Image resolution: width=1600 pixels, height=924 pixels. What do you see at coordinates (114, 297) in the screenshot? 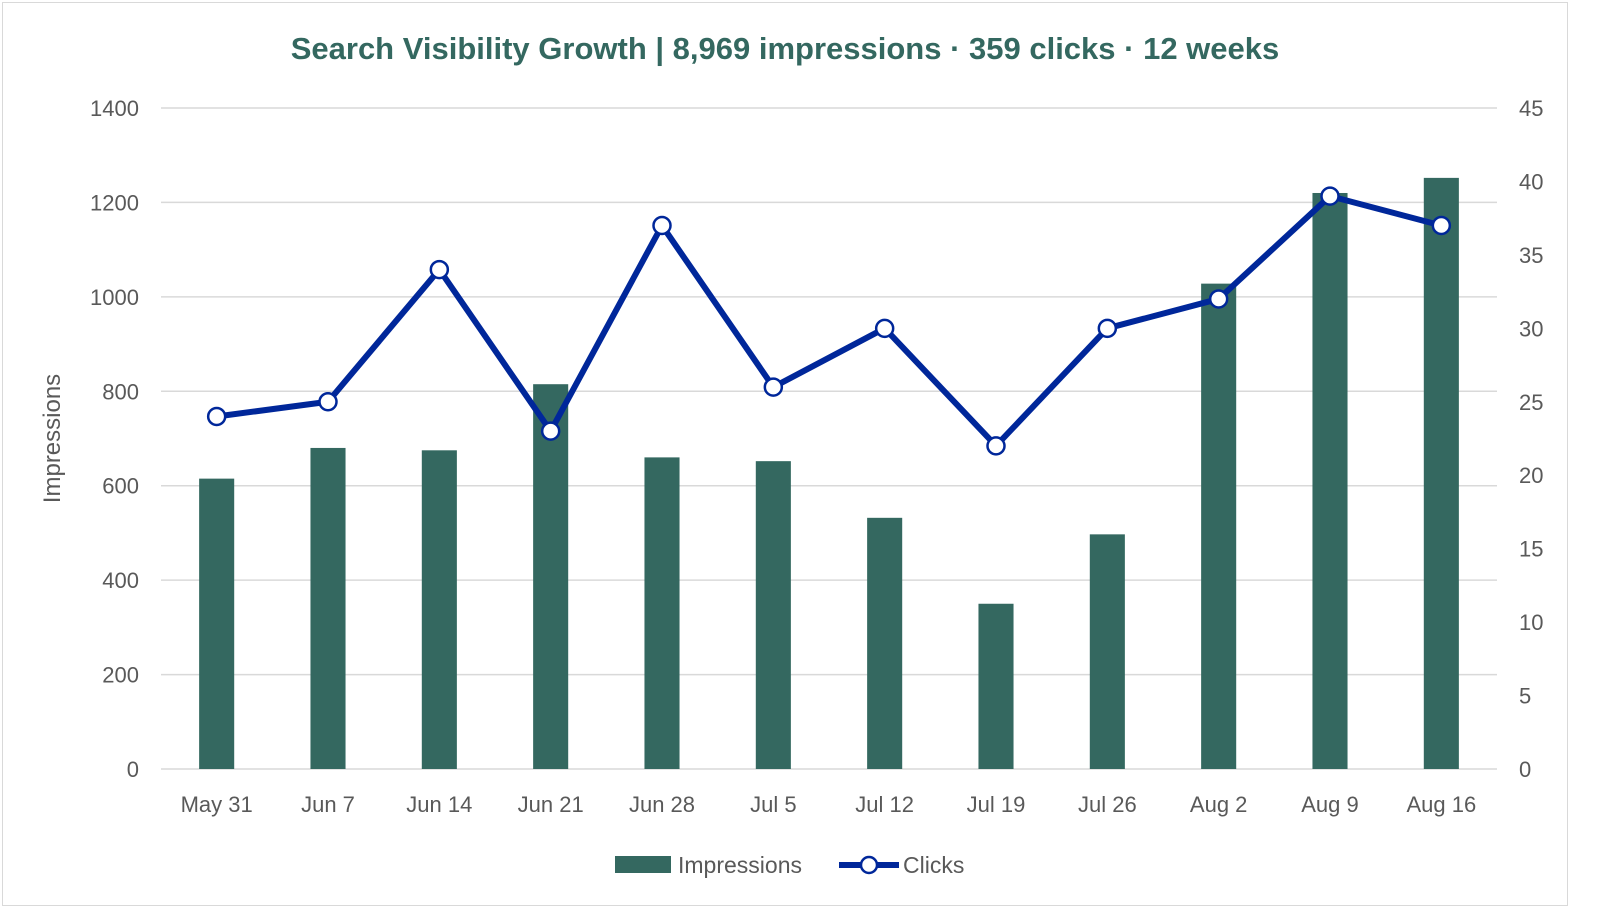
I see `y-tick-label: 1000` at bounding box center [114, 297].